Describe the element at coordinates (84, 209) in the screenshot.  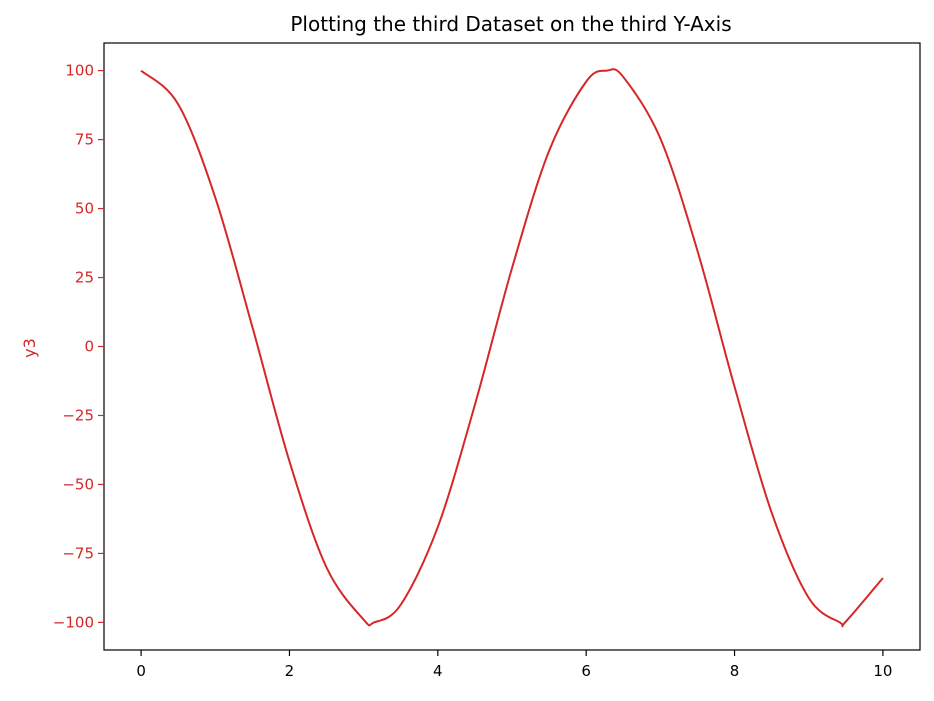
I see `y-tick-label: 50` at that location.